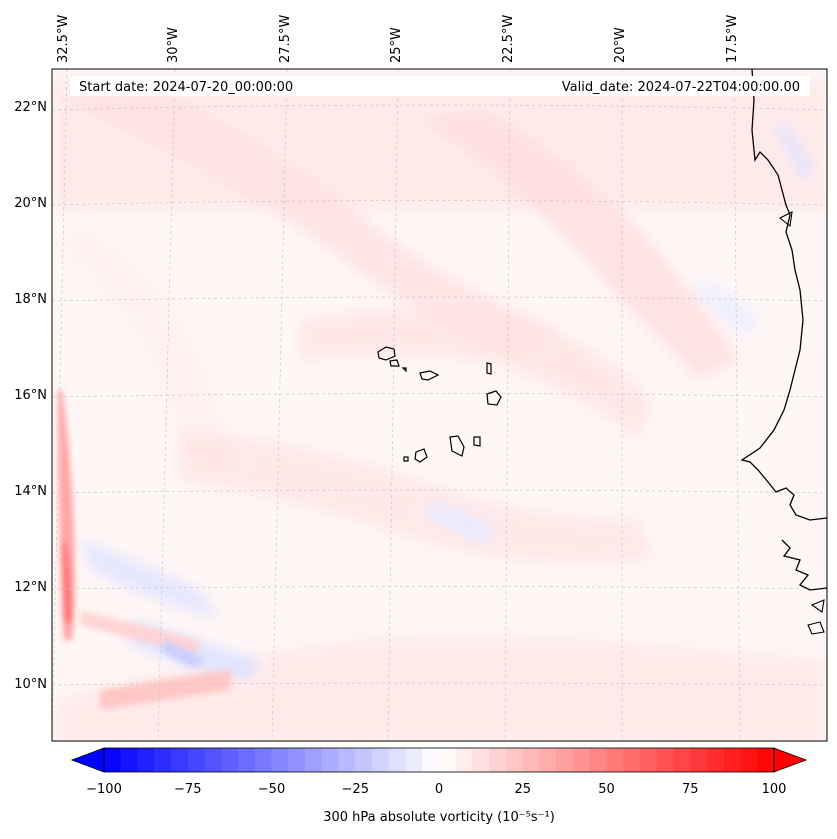 This screenshot has width=837, height=839. What do you see at coordinates (681, 87) in the screenshot?
I see `valid-date-label: Valid_date: 2024-07-22T04:00:00.00` at bounding box center [681, 87].